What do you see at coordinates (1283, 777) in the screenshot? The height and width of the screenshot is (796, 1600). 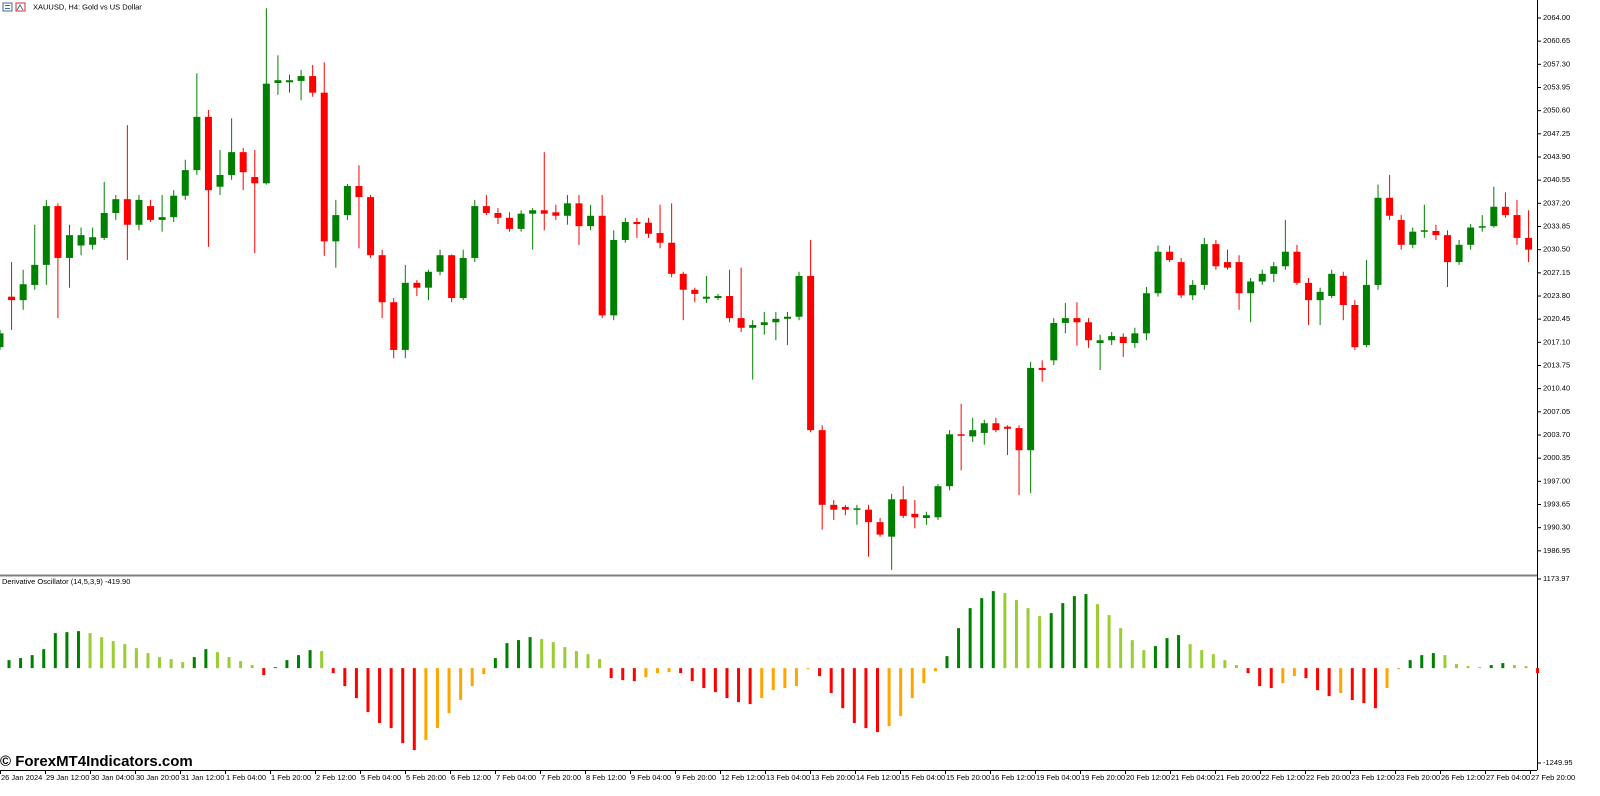 I see `x-tick-label: 22 Feb 12:00` at bounding box center [1283, 777].